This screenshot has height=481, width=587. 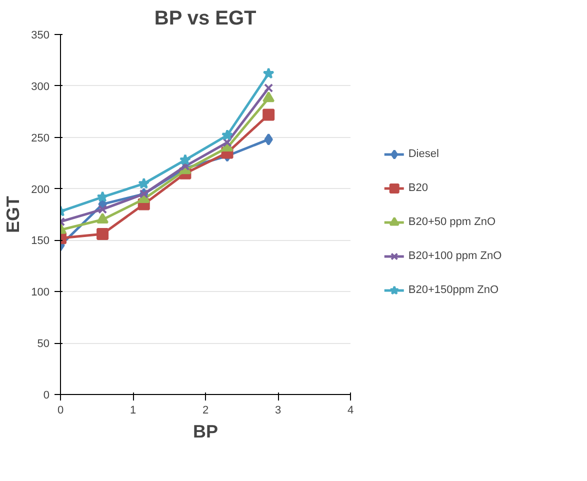 I want to click on legend-label: B20, so click(x=418, y=188).